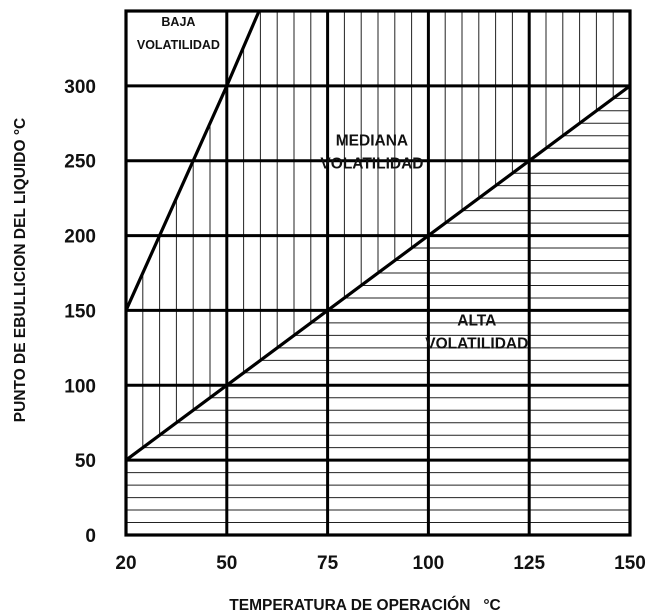  Describe the element at coordinates (328, 563) in the screenshot. I see `x-tick-label: 75` at that location.